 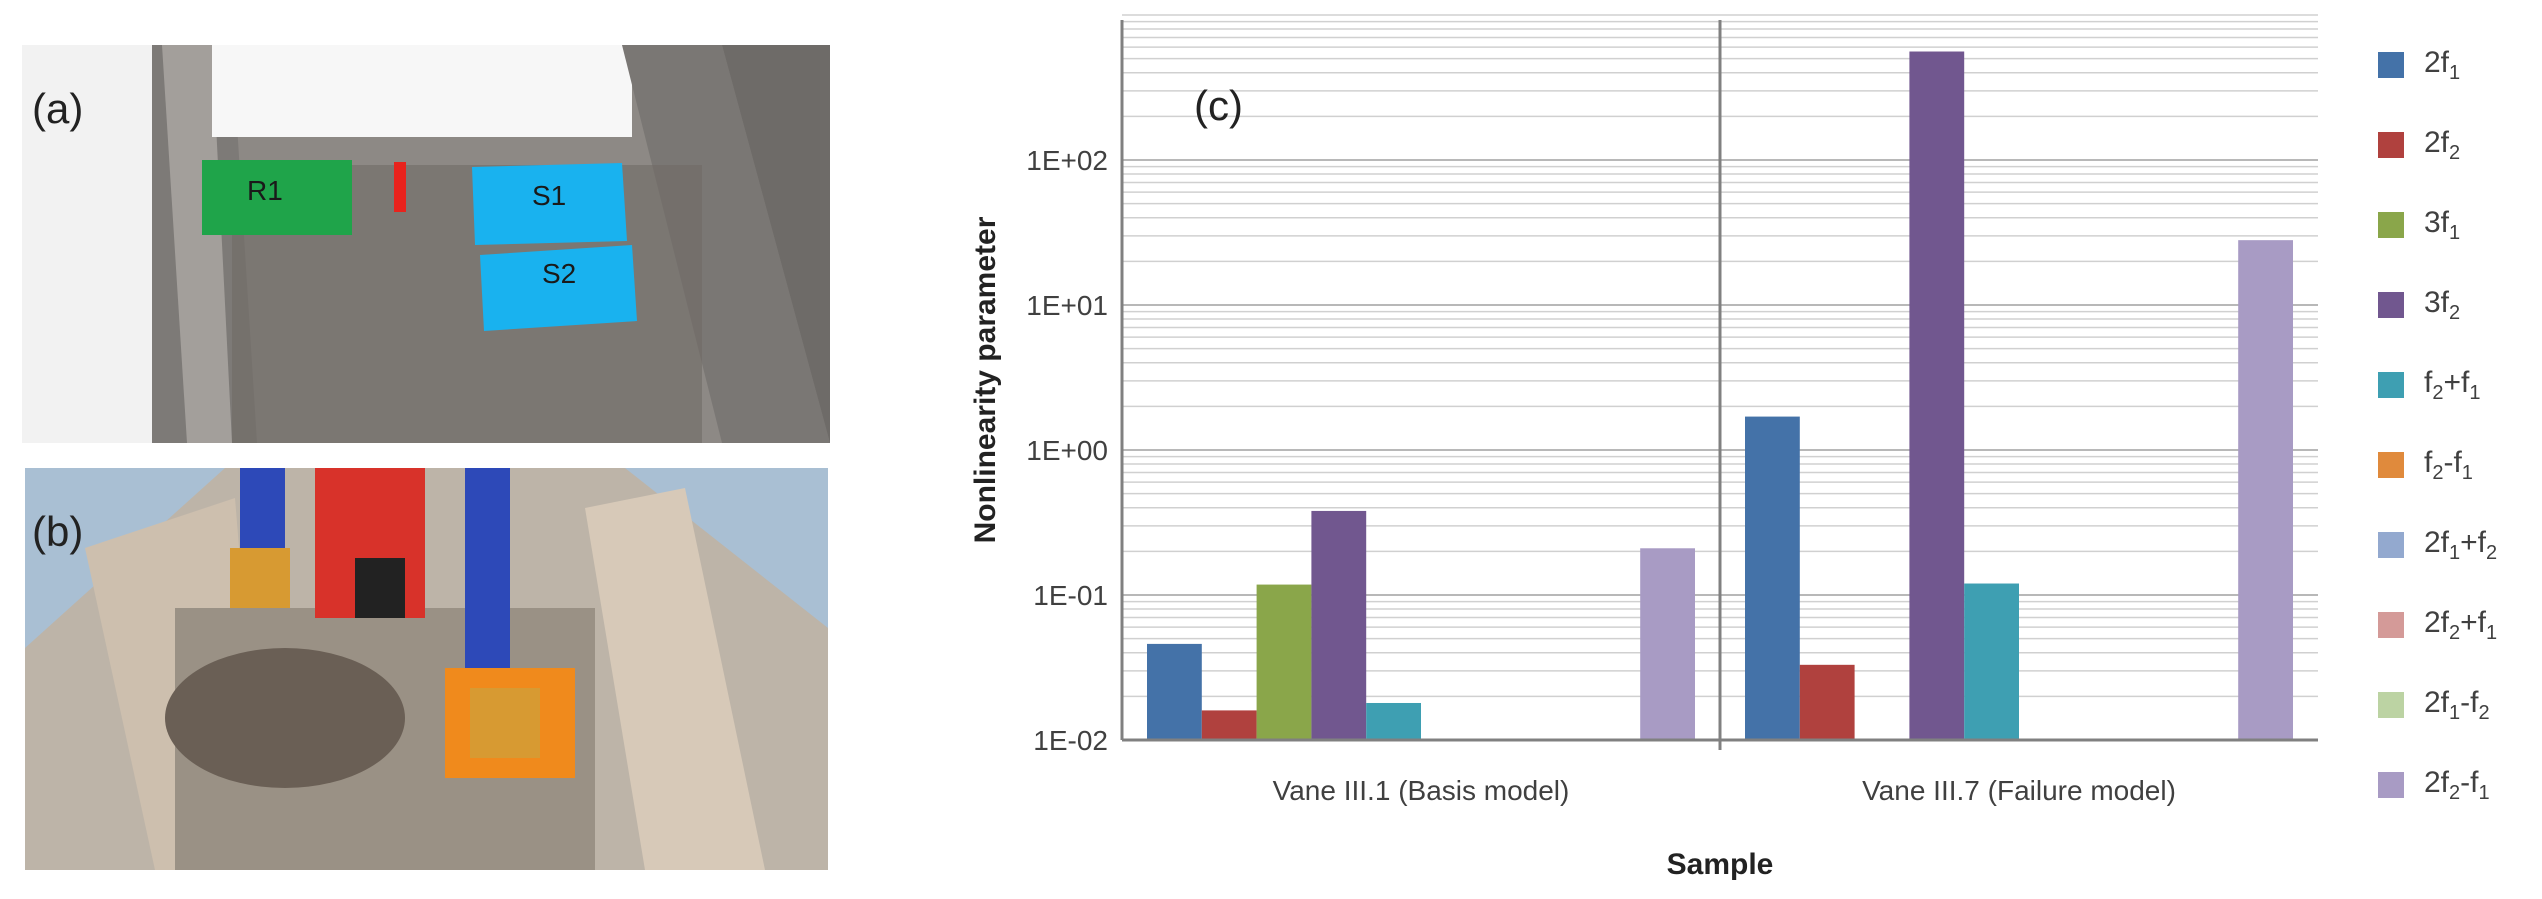 What do you see at coordinates (2442, 64) in the screenshot?
I see `legend-label: 2f1` at bounding box center [2442, 64].